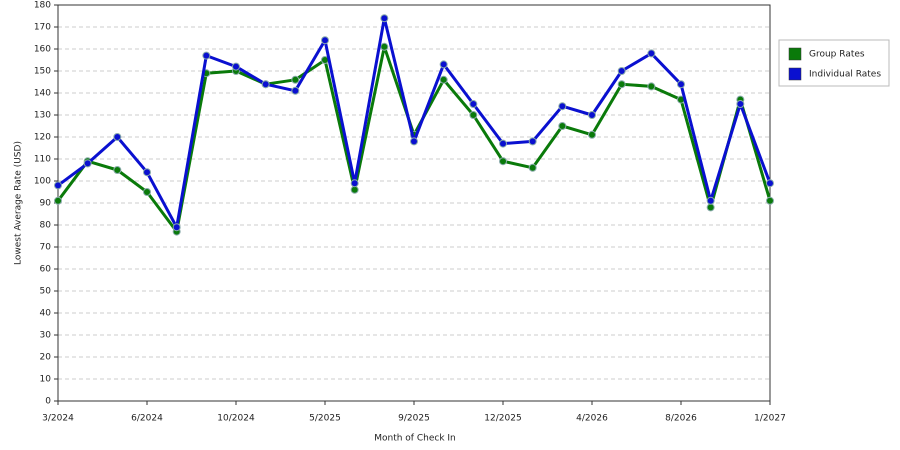 This screenshot has height=450, width=900. Describe the element at coordinates (46, 204) in the screenshot. I see `y-tick-label: 90` at that location.